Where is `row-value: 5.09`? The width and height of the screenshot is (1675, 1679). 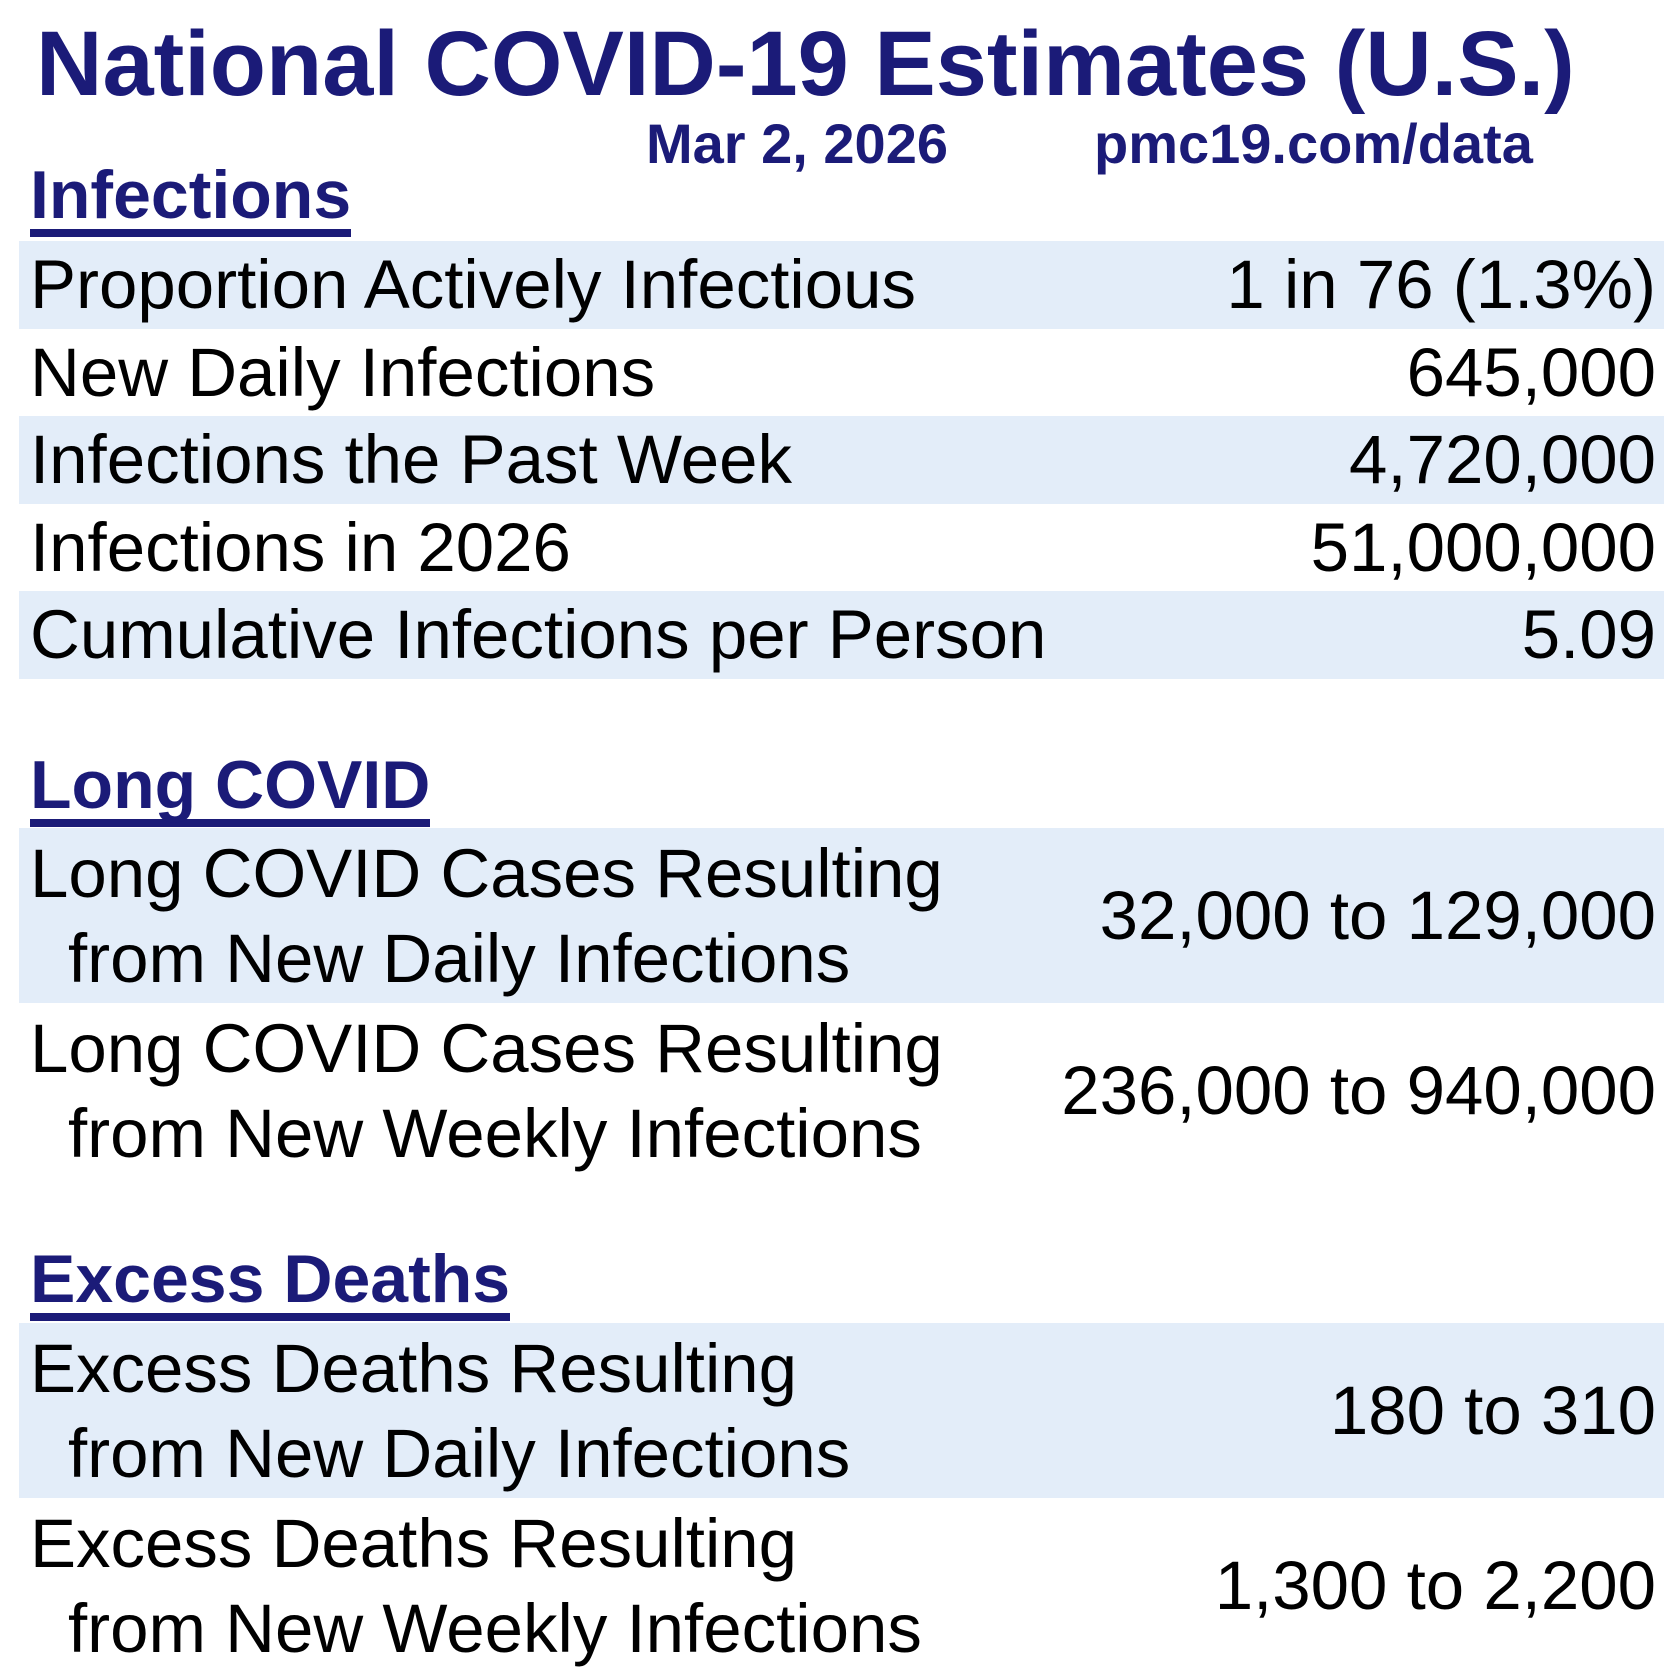
row-value: 5.09 is located at coordinates (1588, 635).